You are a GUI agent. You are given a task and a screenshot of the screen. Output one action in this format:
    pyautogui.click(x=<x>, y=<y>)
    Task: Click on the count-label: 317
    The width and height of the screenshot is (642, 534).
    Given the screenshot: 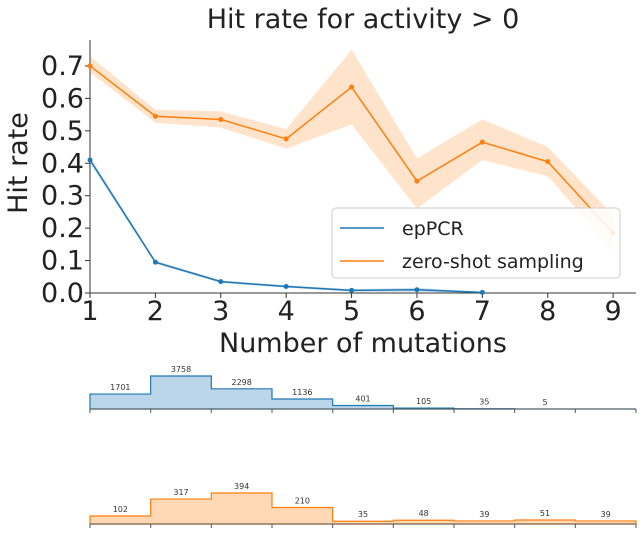 What is the action you would take?
    pyautogui.click(x=180, y=492)
    